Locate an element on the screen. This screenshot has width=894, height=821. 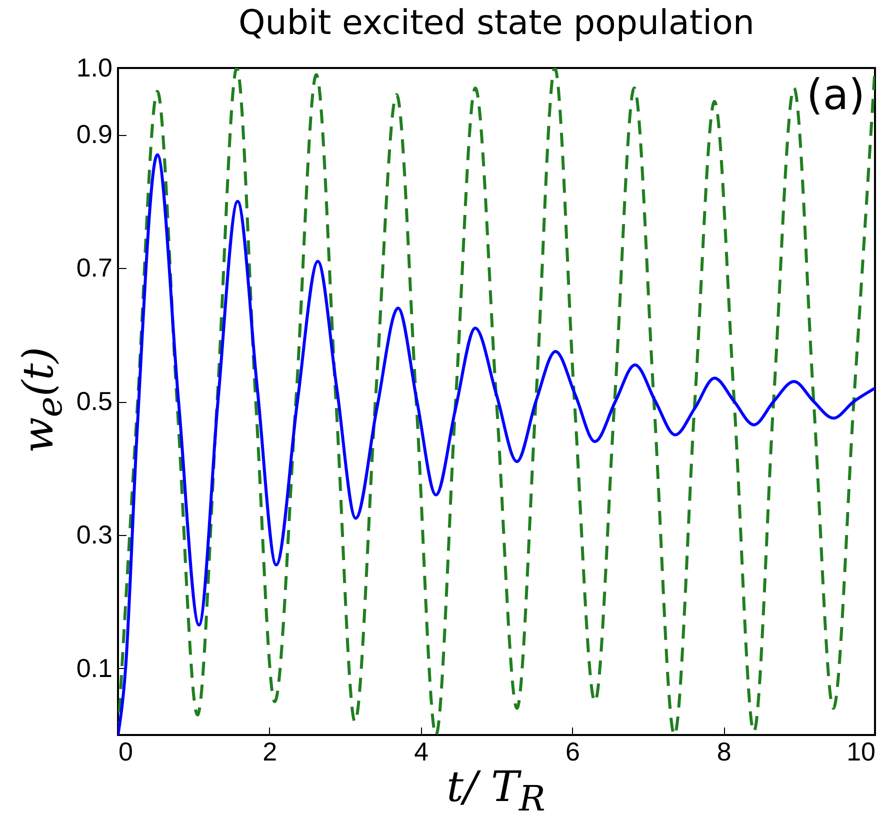
y-tick-label: 0.9 is located at coordinates (94, 134).